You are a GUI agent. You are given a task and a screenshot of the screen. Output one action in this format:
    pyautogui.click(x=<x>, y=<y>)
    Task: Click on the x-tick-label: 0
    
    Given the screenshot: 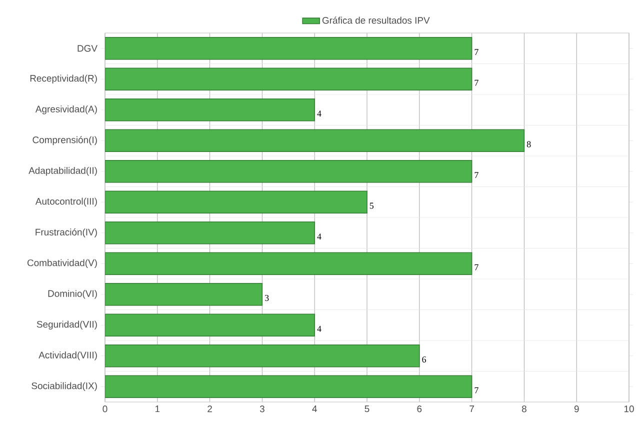 What is the action you would take?
    pyautogui.click(x=105, y=409)
    